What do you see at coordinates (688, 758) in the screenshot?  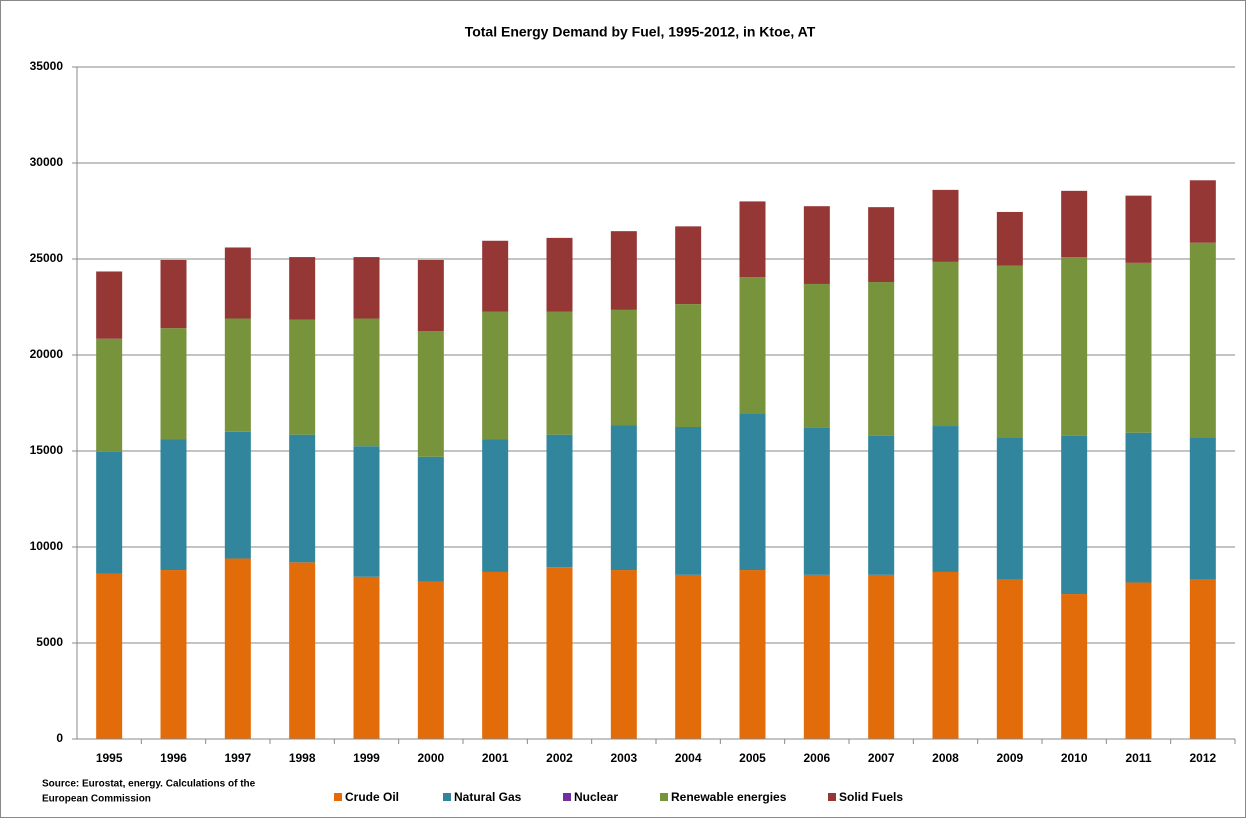 I see `x-tick-label: 2004` at bounding box center [688, 758].